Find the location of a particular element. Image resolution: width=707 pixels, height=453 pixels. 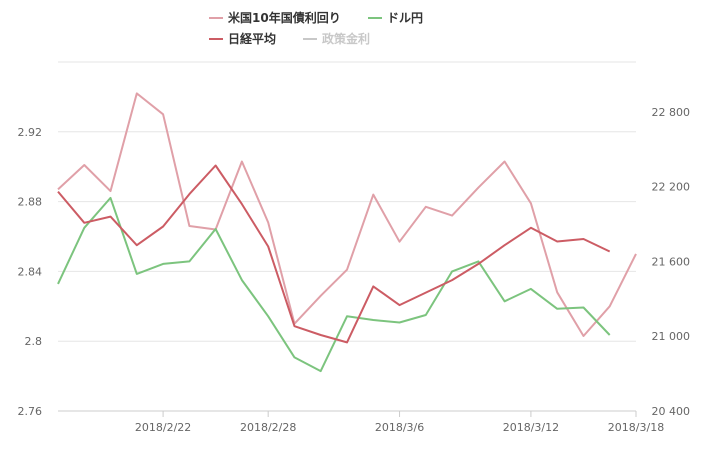

legend-item-3: 政策金利 is located at coordinates (336, 38).